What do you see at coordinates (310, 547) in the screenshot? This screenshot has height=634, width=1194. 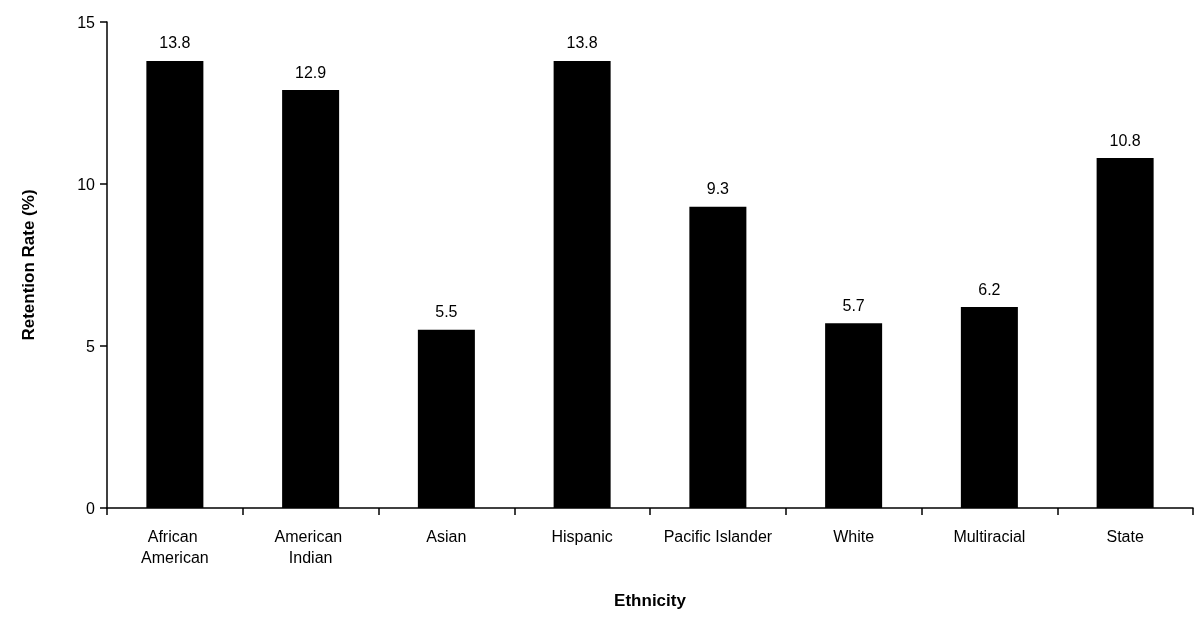 I see `x-tick-label: American Indian` at bounding box center [310, 547].